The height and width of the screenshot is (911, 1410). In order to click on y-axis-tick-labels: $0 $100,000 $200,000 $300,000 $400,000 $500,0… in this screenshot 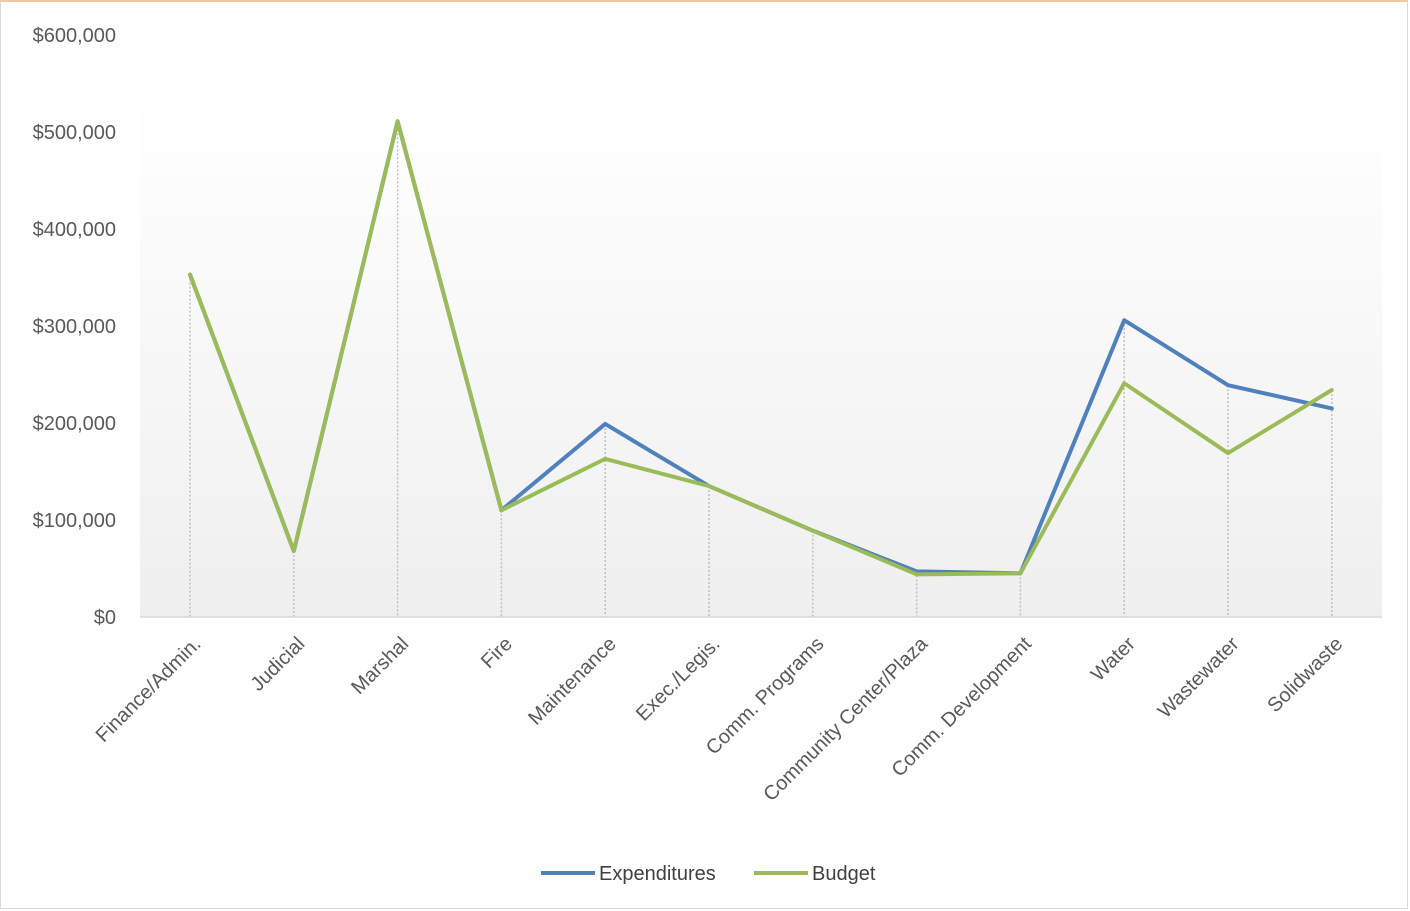, I will do `click(74, 327)`.